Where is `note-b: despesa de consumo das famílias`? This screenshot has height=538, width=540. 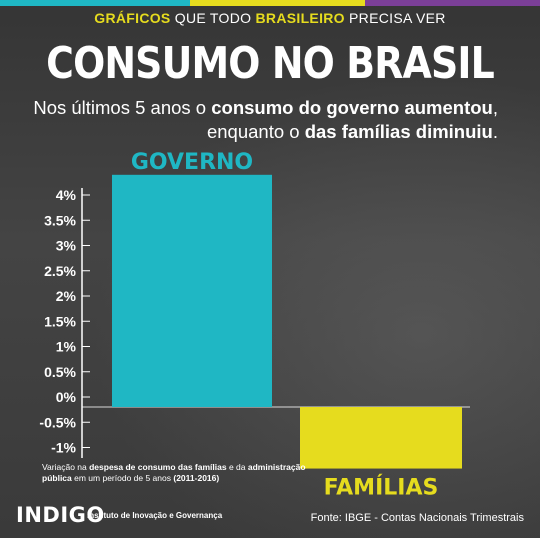
note-b: despesa de consumo das famílias is located at coordinates (158, 467).